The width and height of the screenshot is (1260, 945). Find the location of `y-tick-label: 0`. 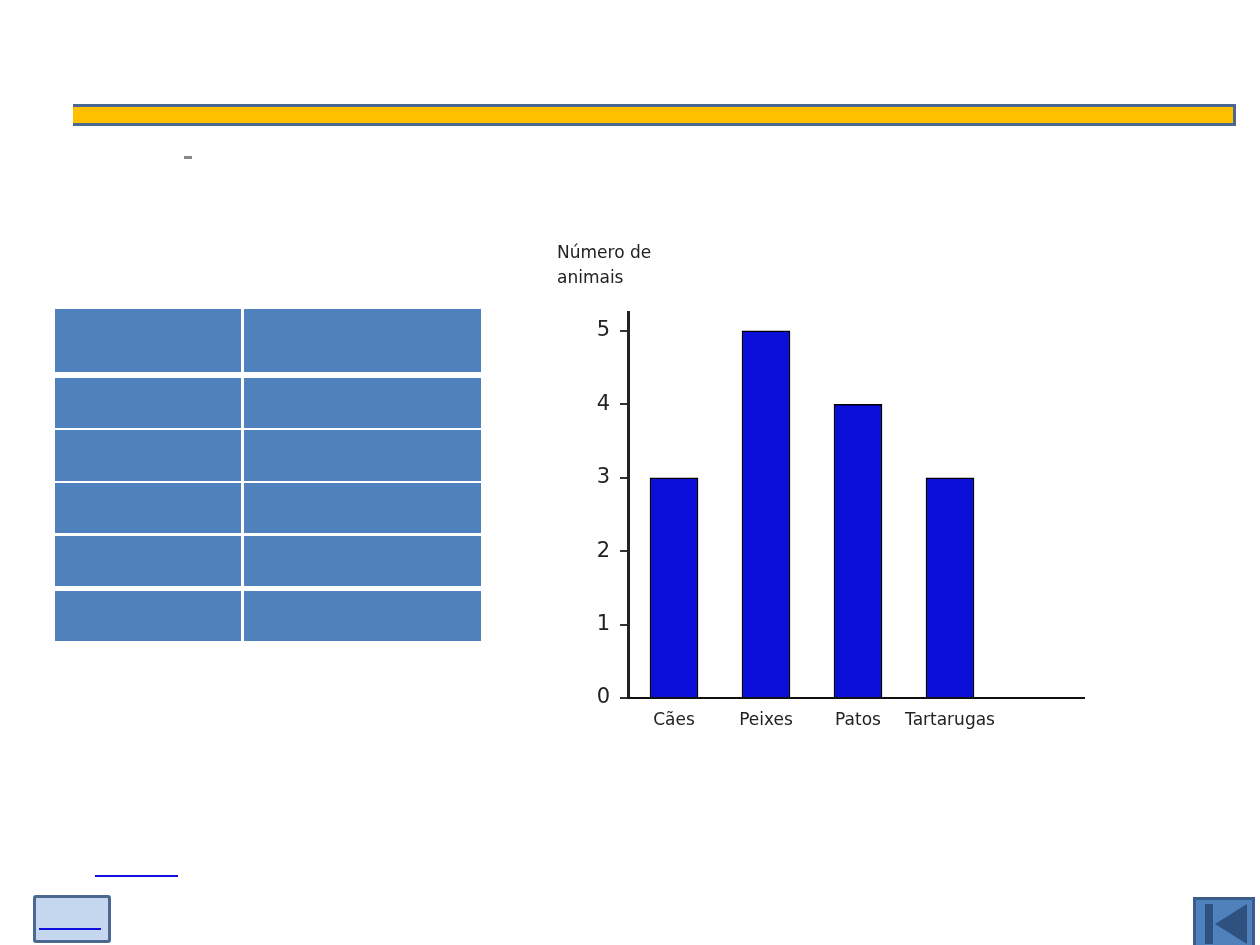

y-tick-label: 0 is located at coordinates (603, 696).